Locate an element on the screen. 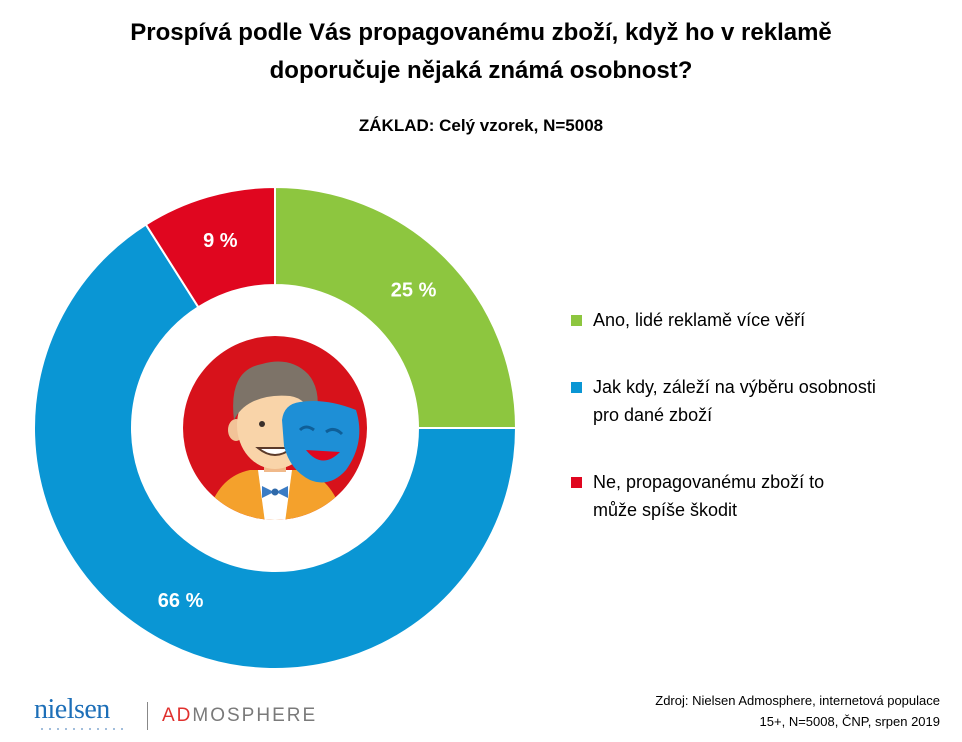 This screenshot has height=742, width=962. slice-labels: 25 % 66 % 9 % is located at coordinates (297, 421).